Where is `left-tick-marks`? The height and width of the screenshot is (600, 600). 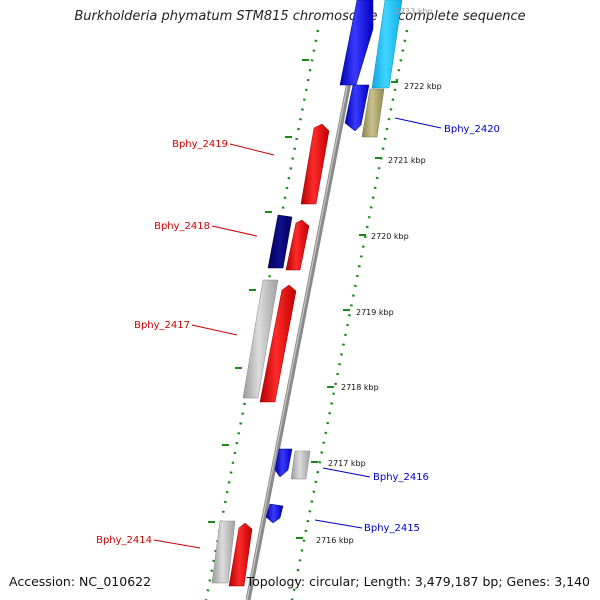
left-tick-marks is located at coordinates (258, 291).